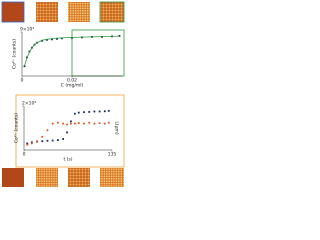 This screenshot has width=320, height=240. What do you see at coordinates (70, 131) in the screenshot?
I see `highlight-box` at bounding box center [70, 131].